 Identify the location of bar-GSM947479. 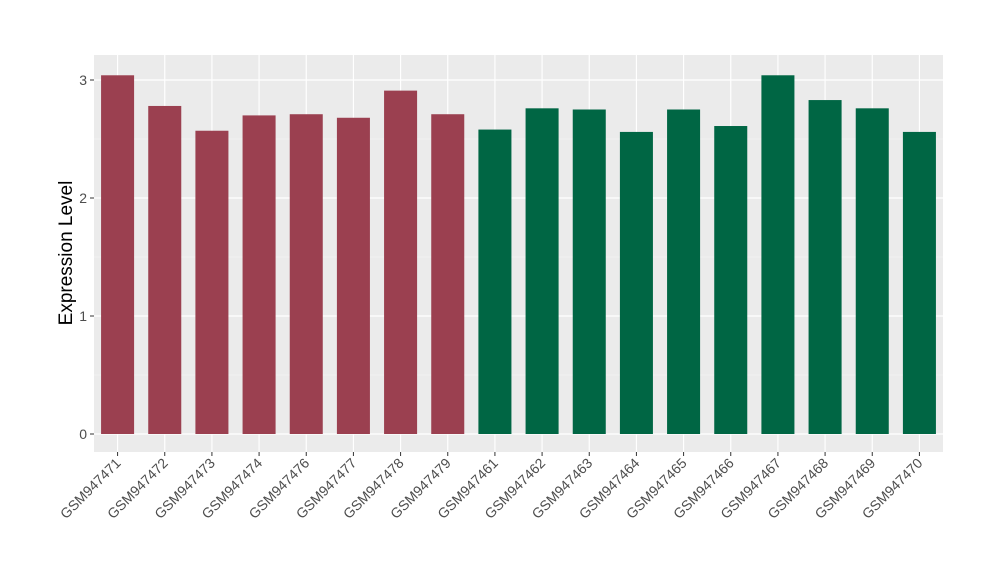
(448, 274).